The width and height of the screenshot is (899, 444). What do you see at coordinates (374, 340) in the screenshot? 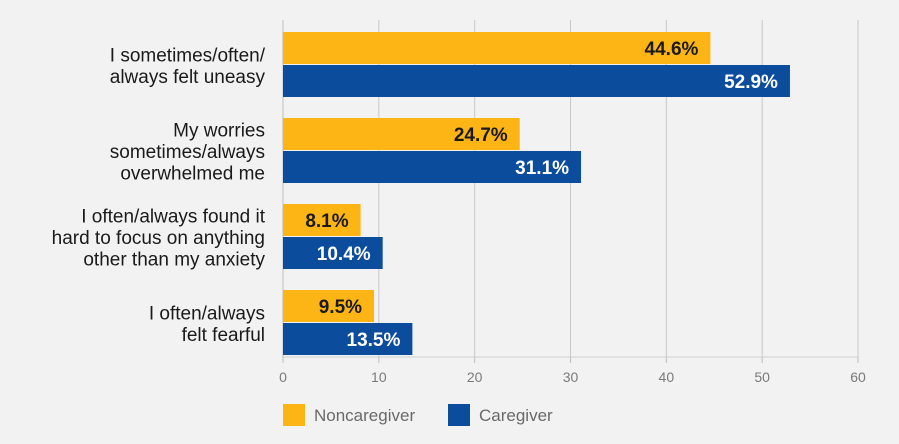
I see `data-label-caregiver: 13.5%` at bounding box center [374, 340].